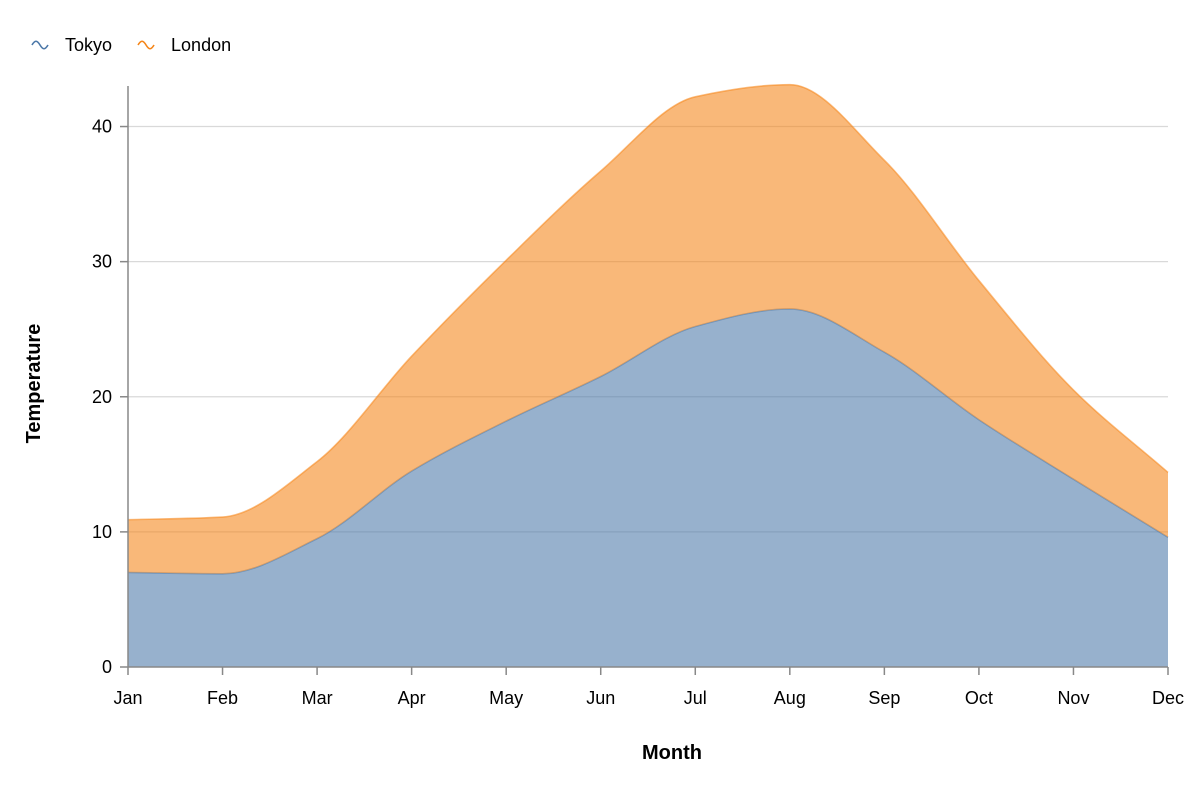  I want to click on x-tick-label: May, so click(506, 698).